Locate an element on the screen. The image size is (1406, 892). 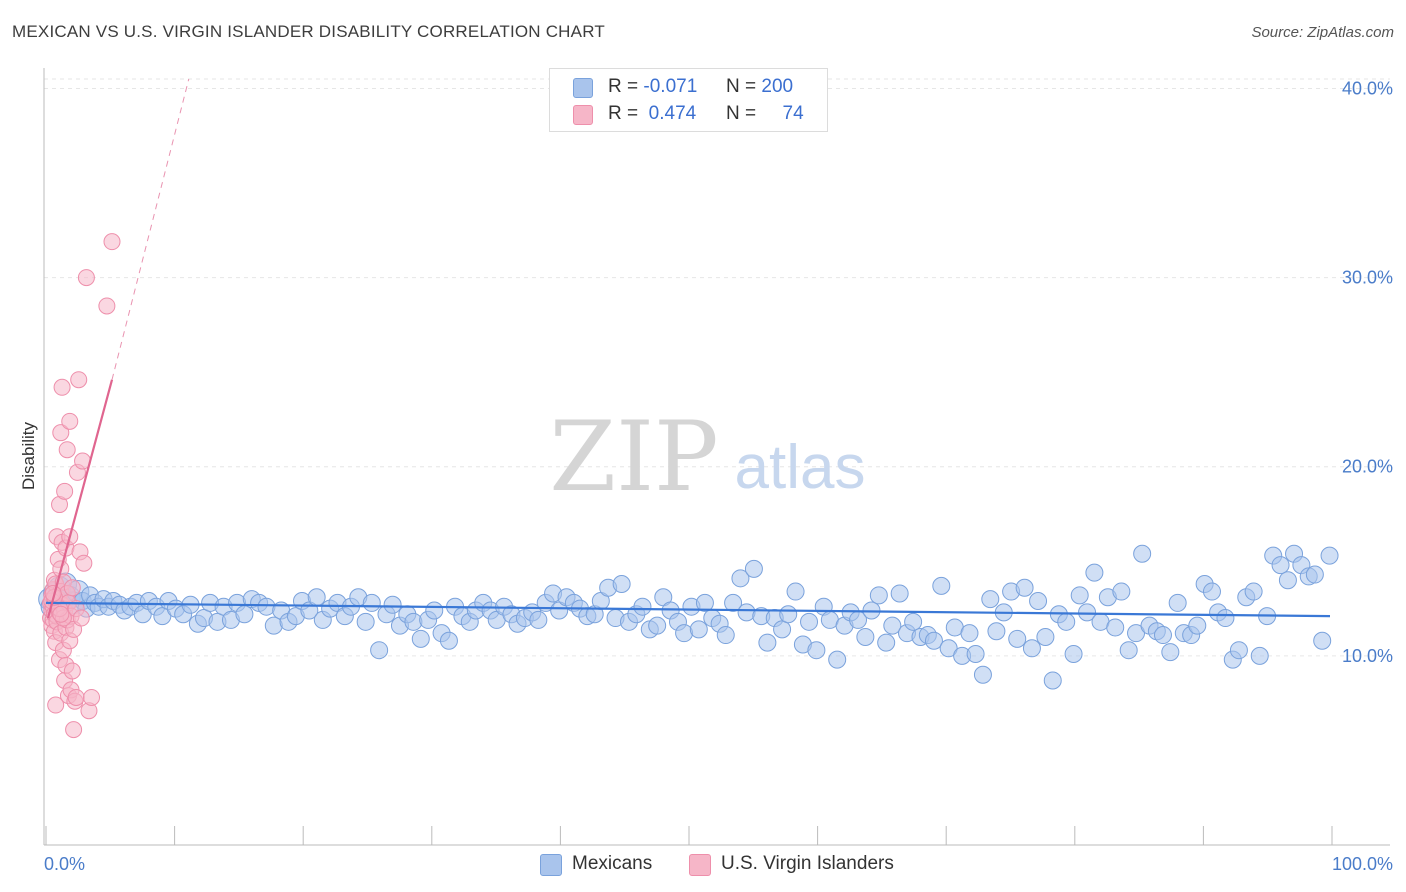
y-tick-label: 30.0% is located at coordinates (1367, 278).